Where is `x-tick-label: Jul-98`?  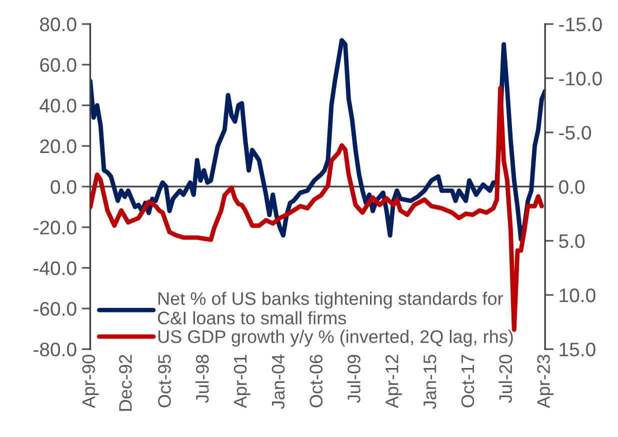
x-tick-label: Jul-98 is located at coordinates (202, 378).